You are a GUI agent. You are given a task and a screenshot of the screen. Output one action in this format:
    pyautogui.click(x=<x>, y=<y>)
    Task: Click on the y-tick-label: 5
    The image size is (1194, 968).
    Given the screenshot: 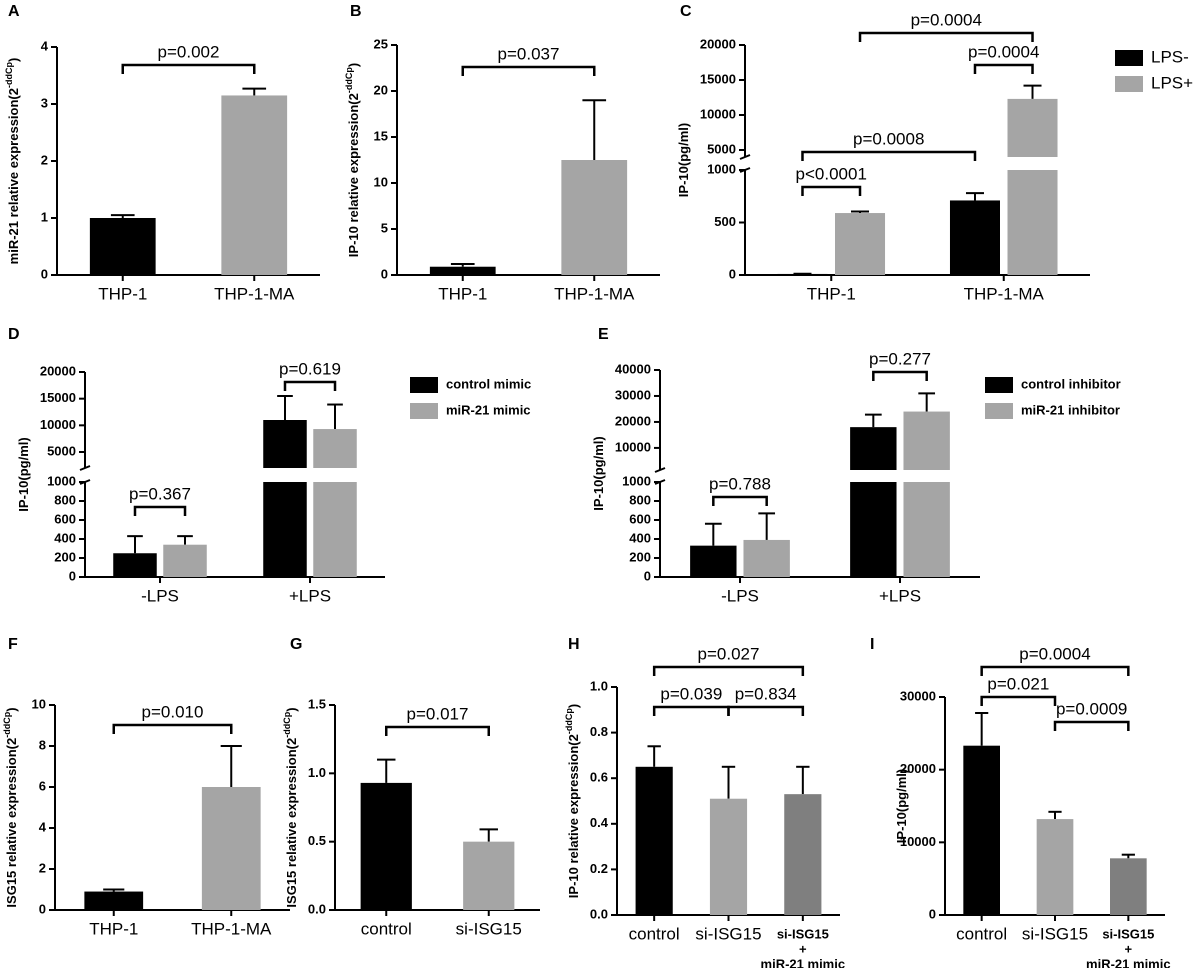 What is the action you would take?
    pyautogui.click(x=384, y=227)
    